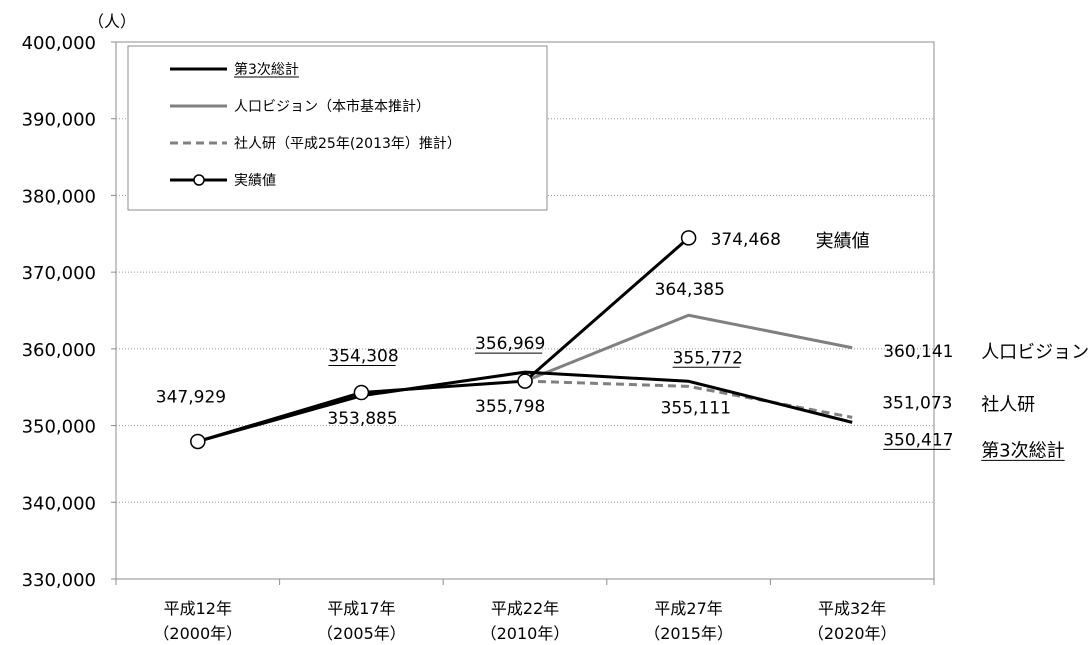 This screenshot has height=645, width=1089. Describe the element at coordinates (361, 608) in the screenshot. I see `x-tick-label-line1: 平成17年` at that location.